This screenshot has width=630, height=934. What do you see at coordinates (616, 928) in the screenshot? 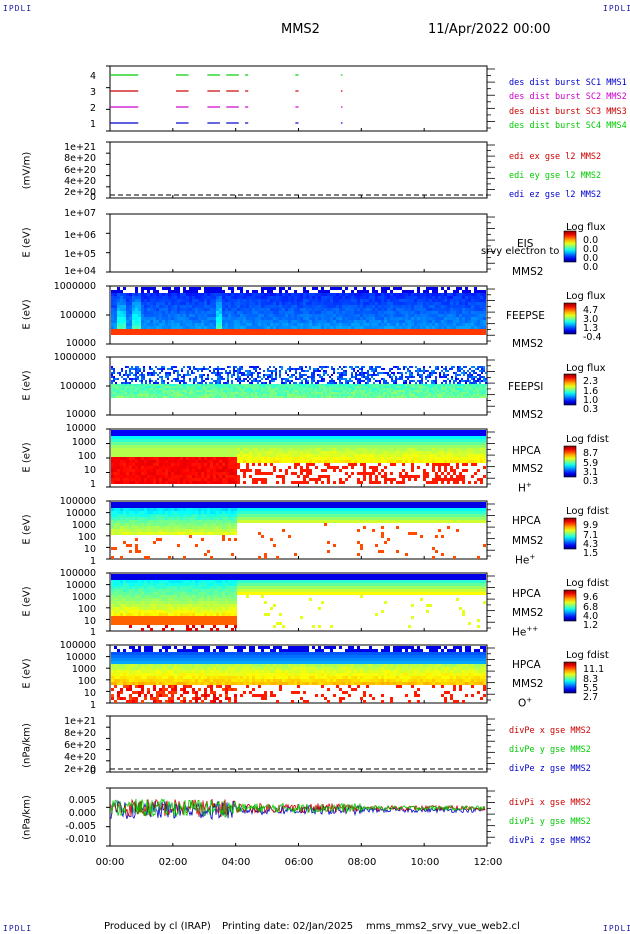
I see `corner-logo-br: IPDLI` at bounding box center [616, 928].